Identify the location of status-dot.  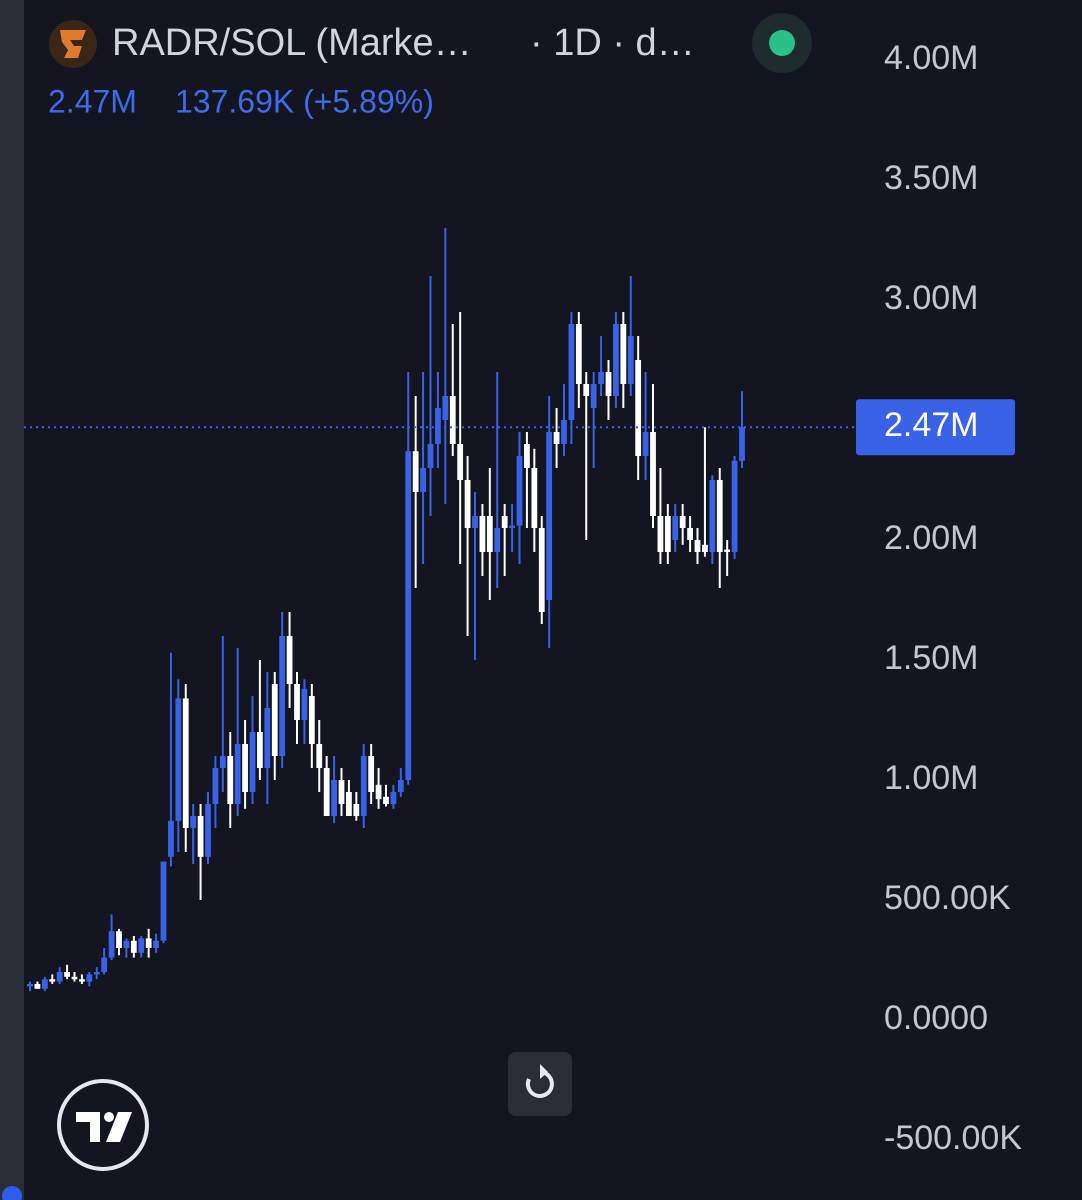
(782, 43).